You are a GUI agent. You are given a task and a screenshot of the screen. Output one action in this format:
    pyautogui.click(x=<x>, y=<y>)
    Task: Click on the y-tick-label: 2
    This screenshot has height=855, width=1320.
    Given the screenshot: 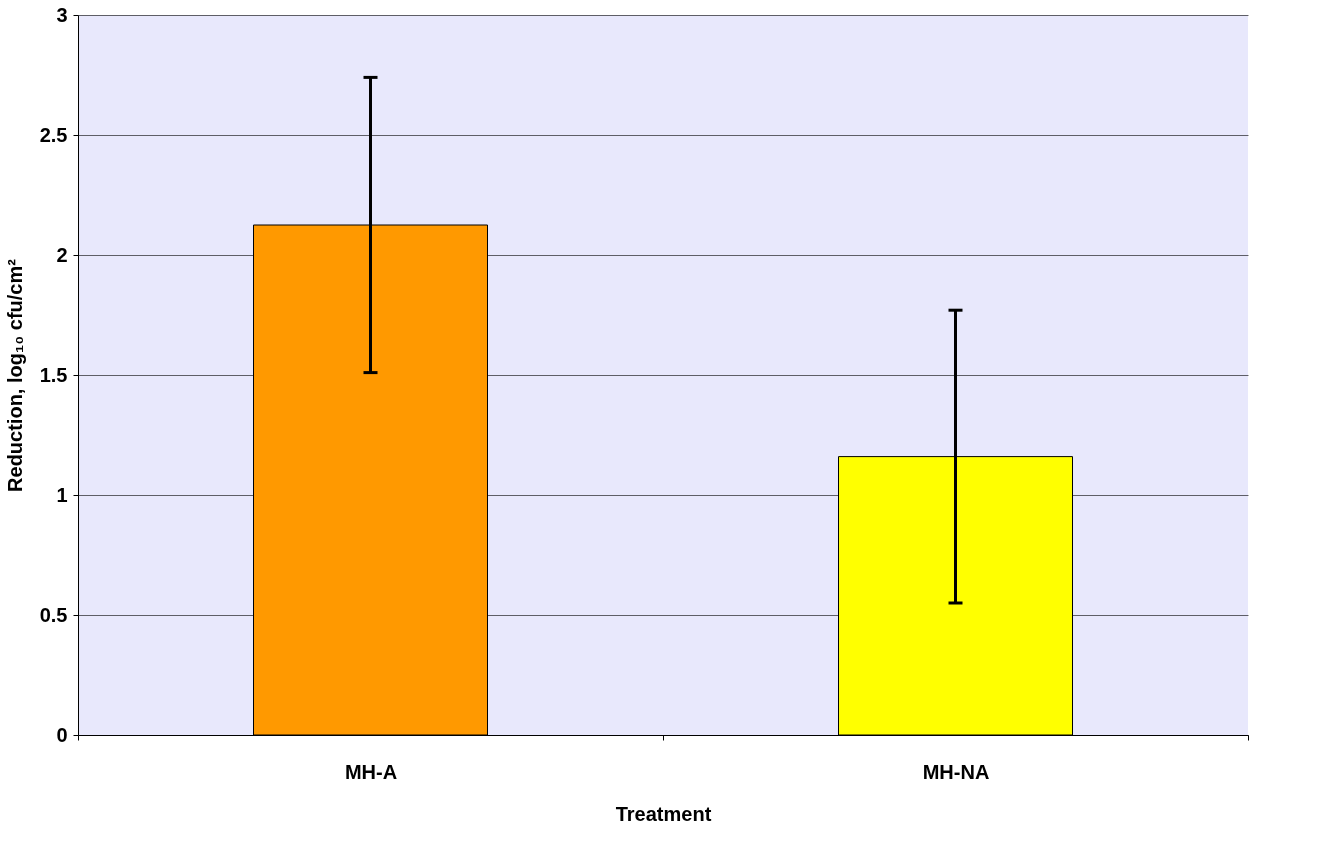 What is the action you would take?
    pyautogui.click(x=62, y=254)
    